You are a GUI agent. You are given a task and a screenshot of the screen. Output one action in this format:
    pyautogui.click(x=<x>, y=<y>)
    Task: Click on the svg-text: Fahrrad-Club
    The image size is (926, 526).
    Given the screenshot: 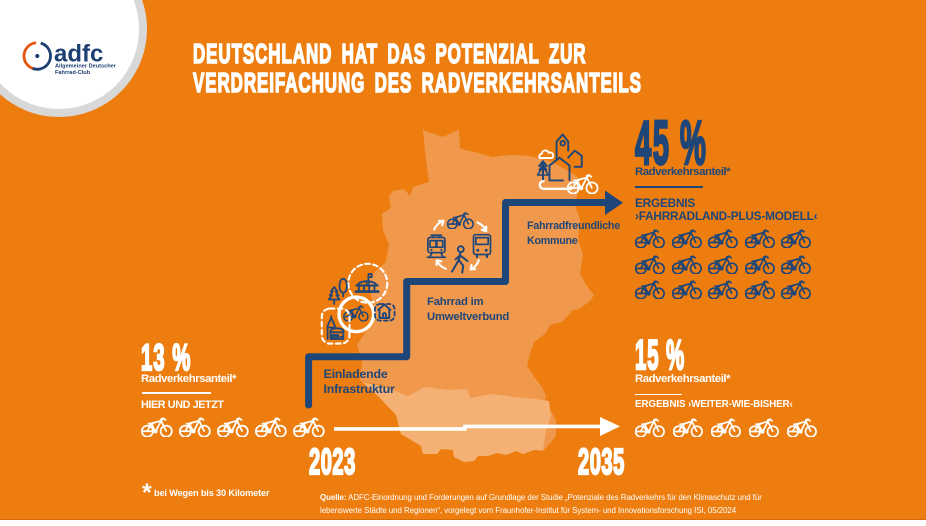 What is the action you would take?
    pyautogui.click(x=73, y=73)
    